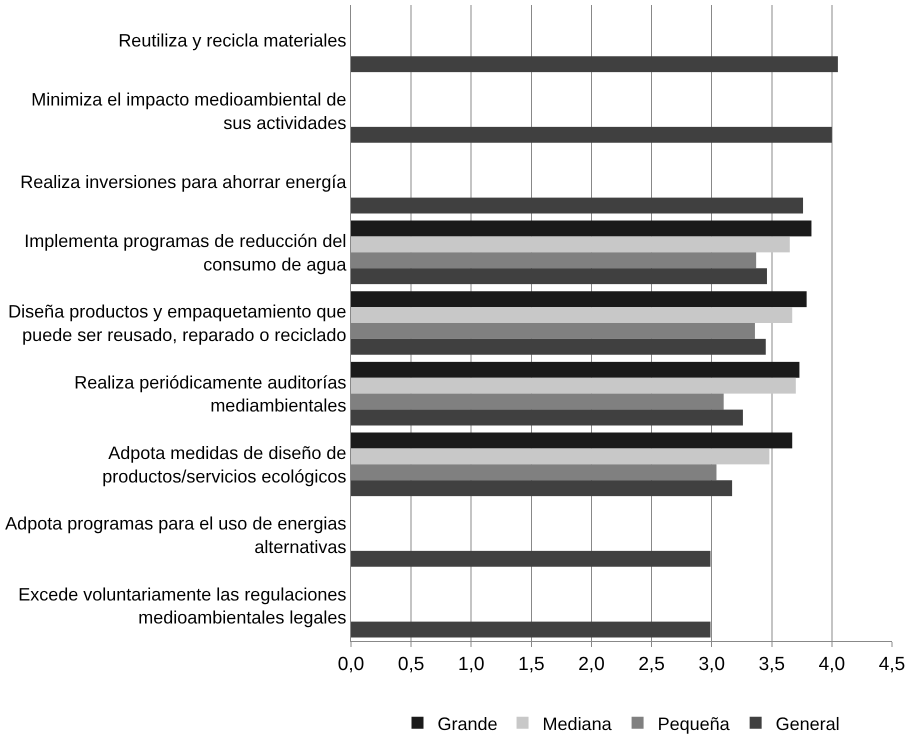 The width and height of the screenshot is (912, 747). I want to click on x-tick-label: 0,0, so click(351, 664).